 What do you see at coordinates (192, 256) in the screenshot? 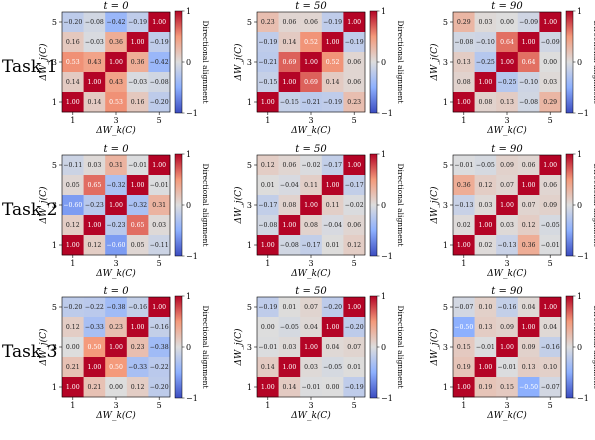
I see `colorbar-tick-label: −1` at bounding box center [192, 256].